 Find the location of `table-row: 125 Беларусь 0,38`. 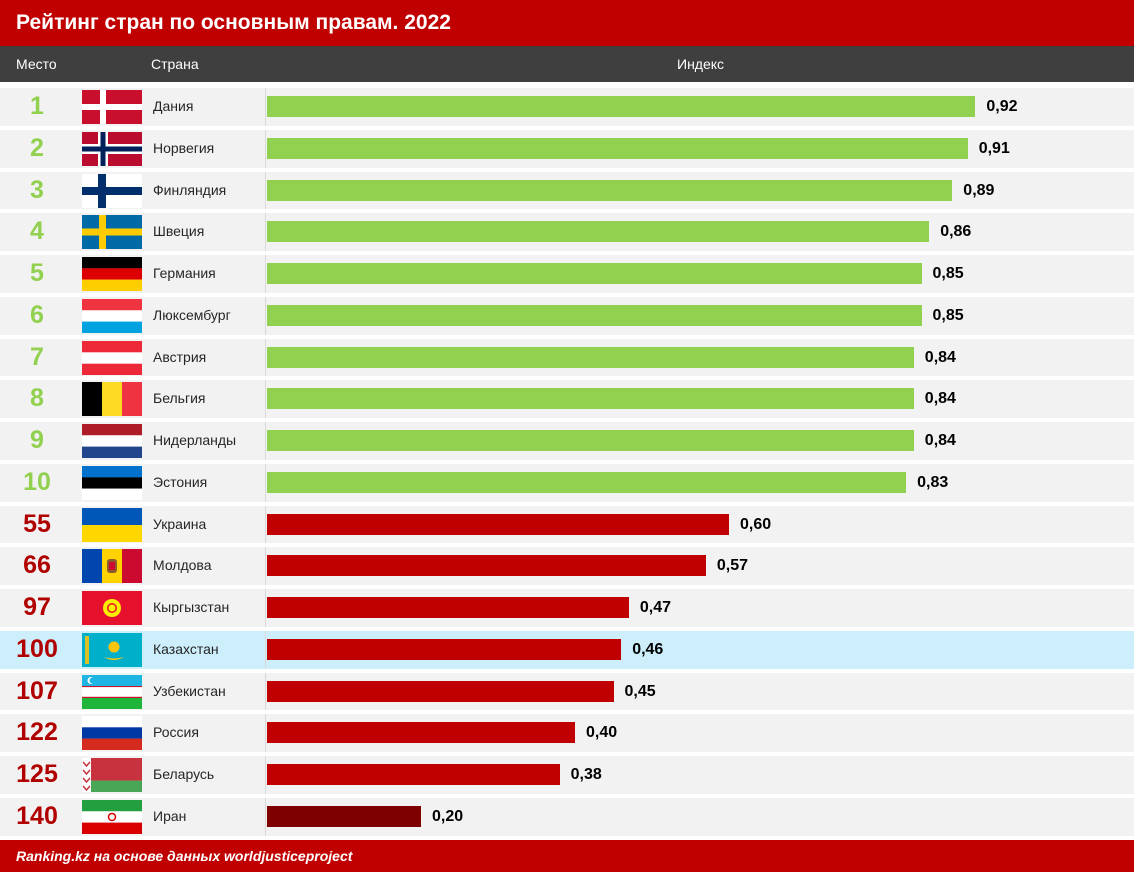

table-row: 125 Беларусь 0,38 is located at coordinates (567, 775).